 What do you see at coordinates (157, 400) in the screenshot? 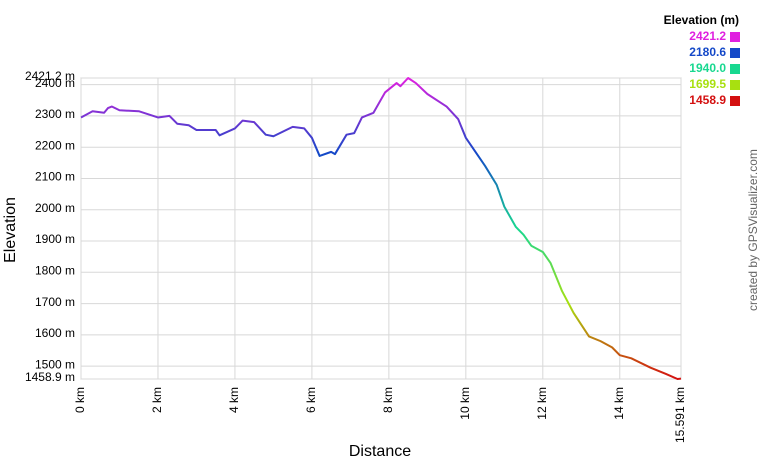
I see `x-tick-label: 2 km` at bounding box center [157, 400].